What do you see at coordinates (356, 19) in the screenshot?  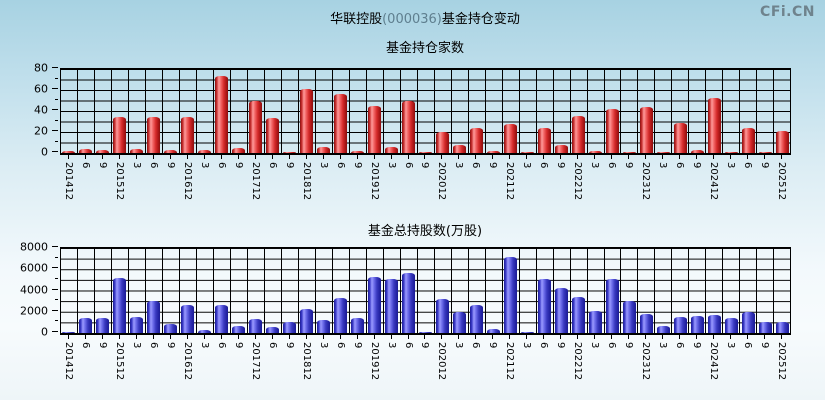 I see `stock-name: 华联控股` at bounding box center [356, 19].